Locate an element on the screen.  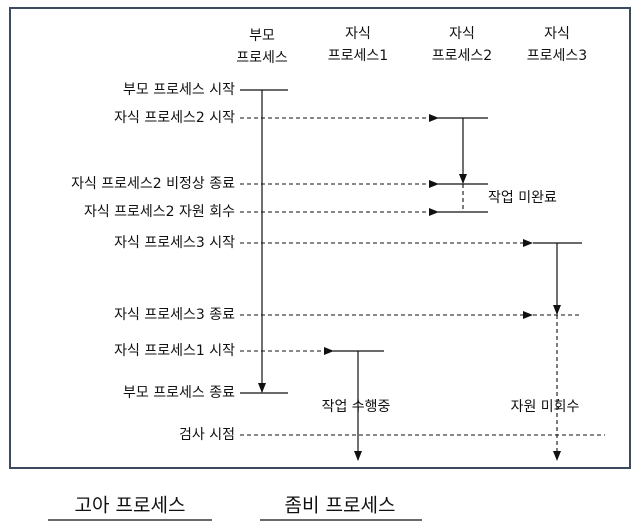
event-label: 자식 프로세스3 종료 is located at coordinates (174, 315).